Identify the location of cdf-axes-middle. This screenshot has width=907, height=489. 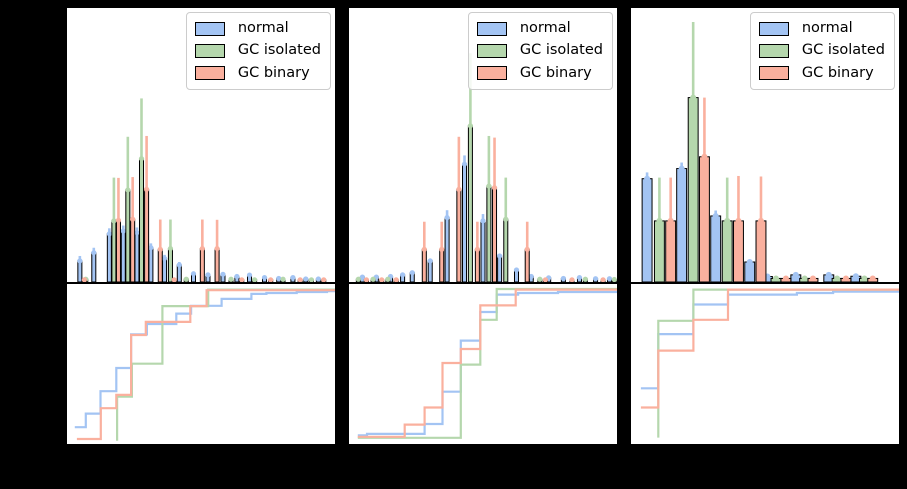
(483, 363).